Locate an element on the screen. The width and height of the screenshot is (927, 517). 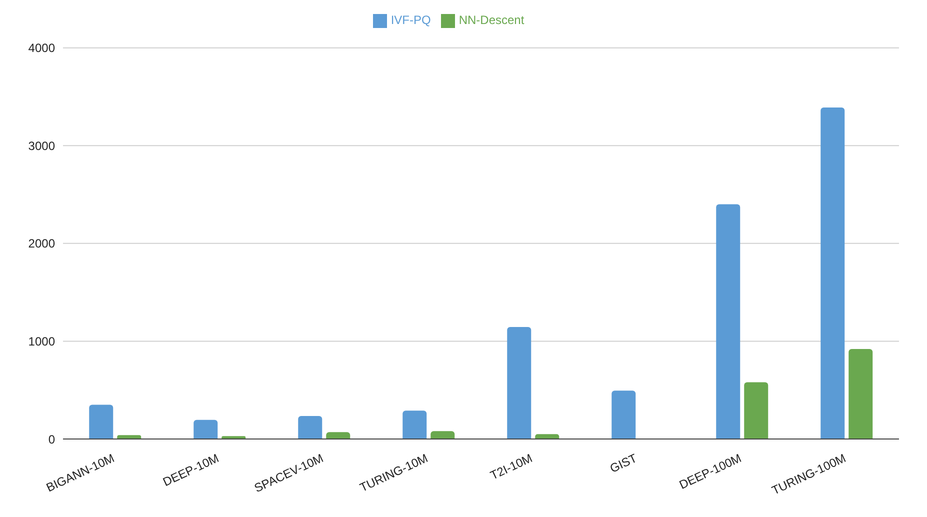
legend-label: IVF-PQ is located at coordinates (410, 20).